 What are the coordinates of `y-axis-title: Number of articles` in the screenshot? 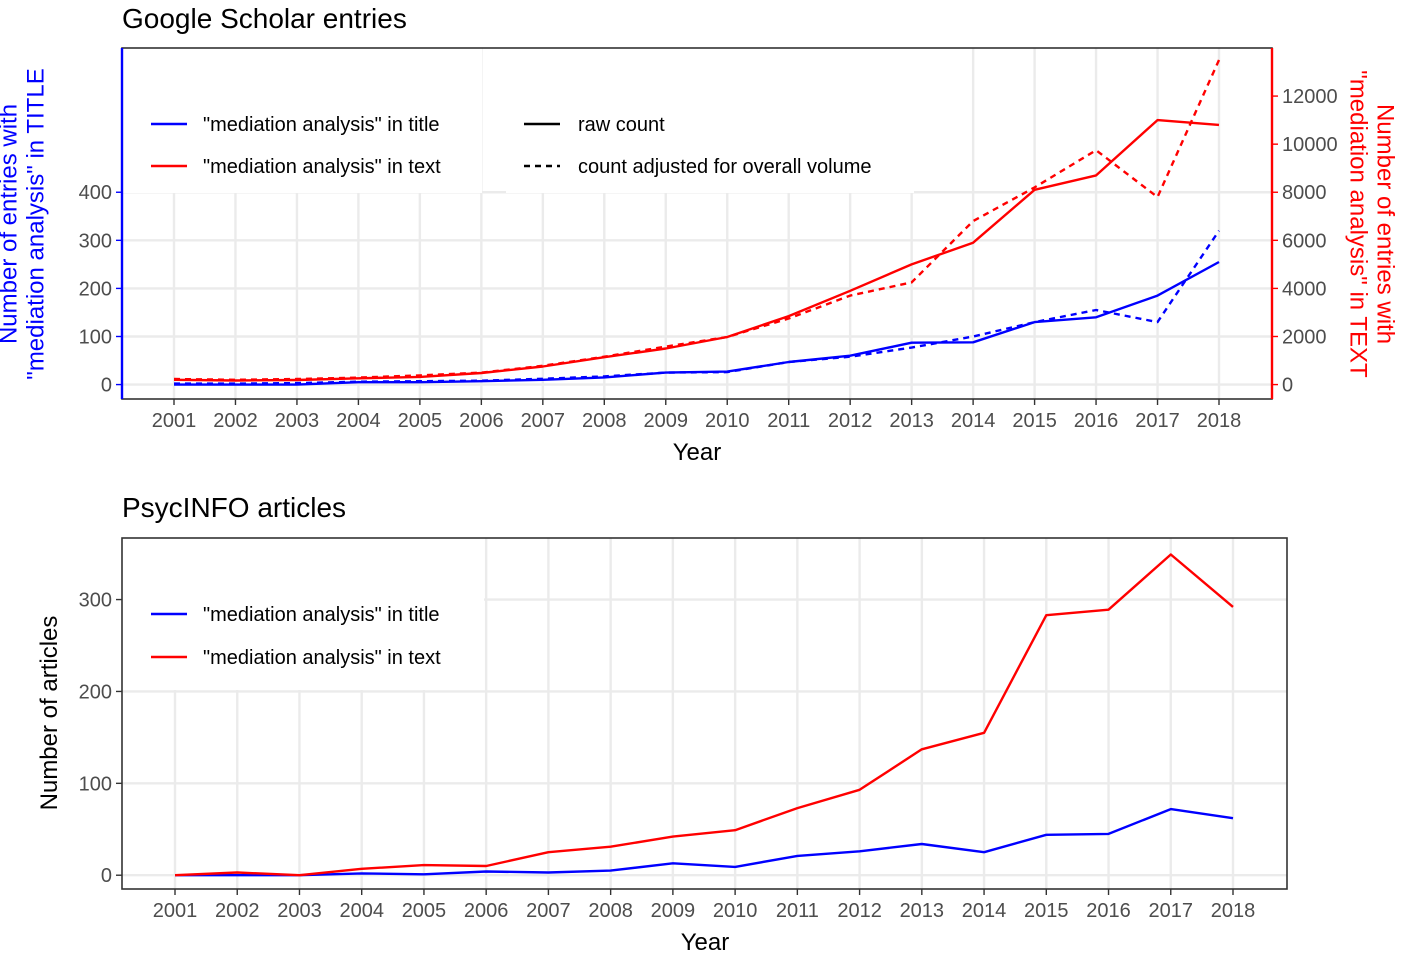 It's located at (49, 713).